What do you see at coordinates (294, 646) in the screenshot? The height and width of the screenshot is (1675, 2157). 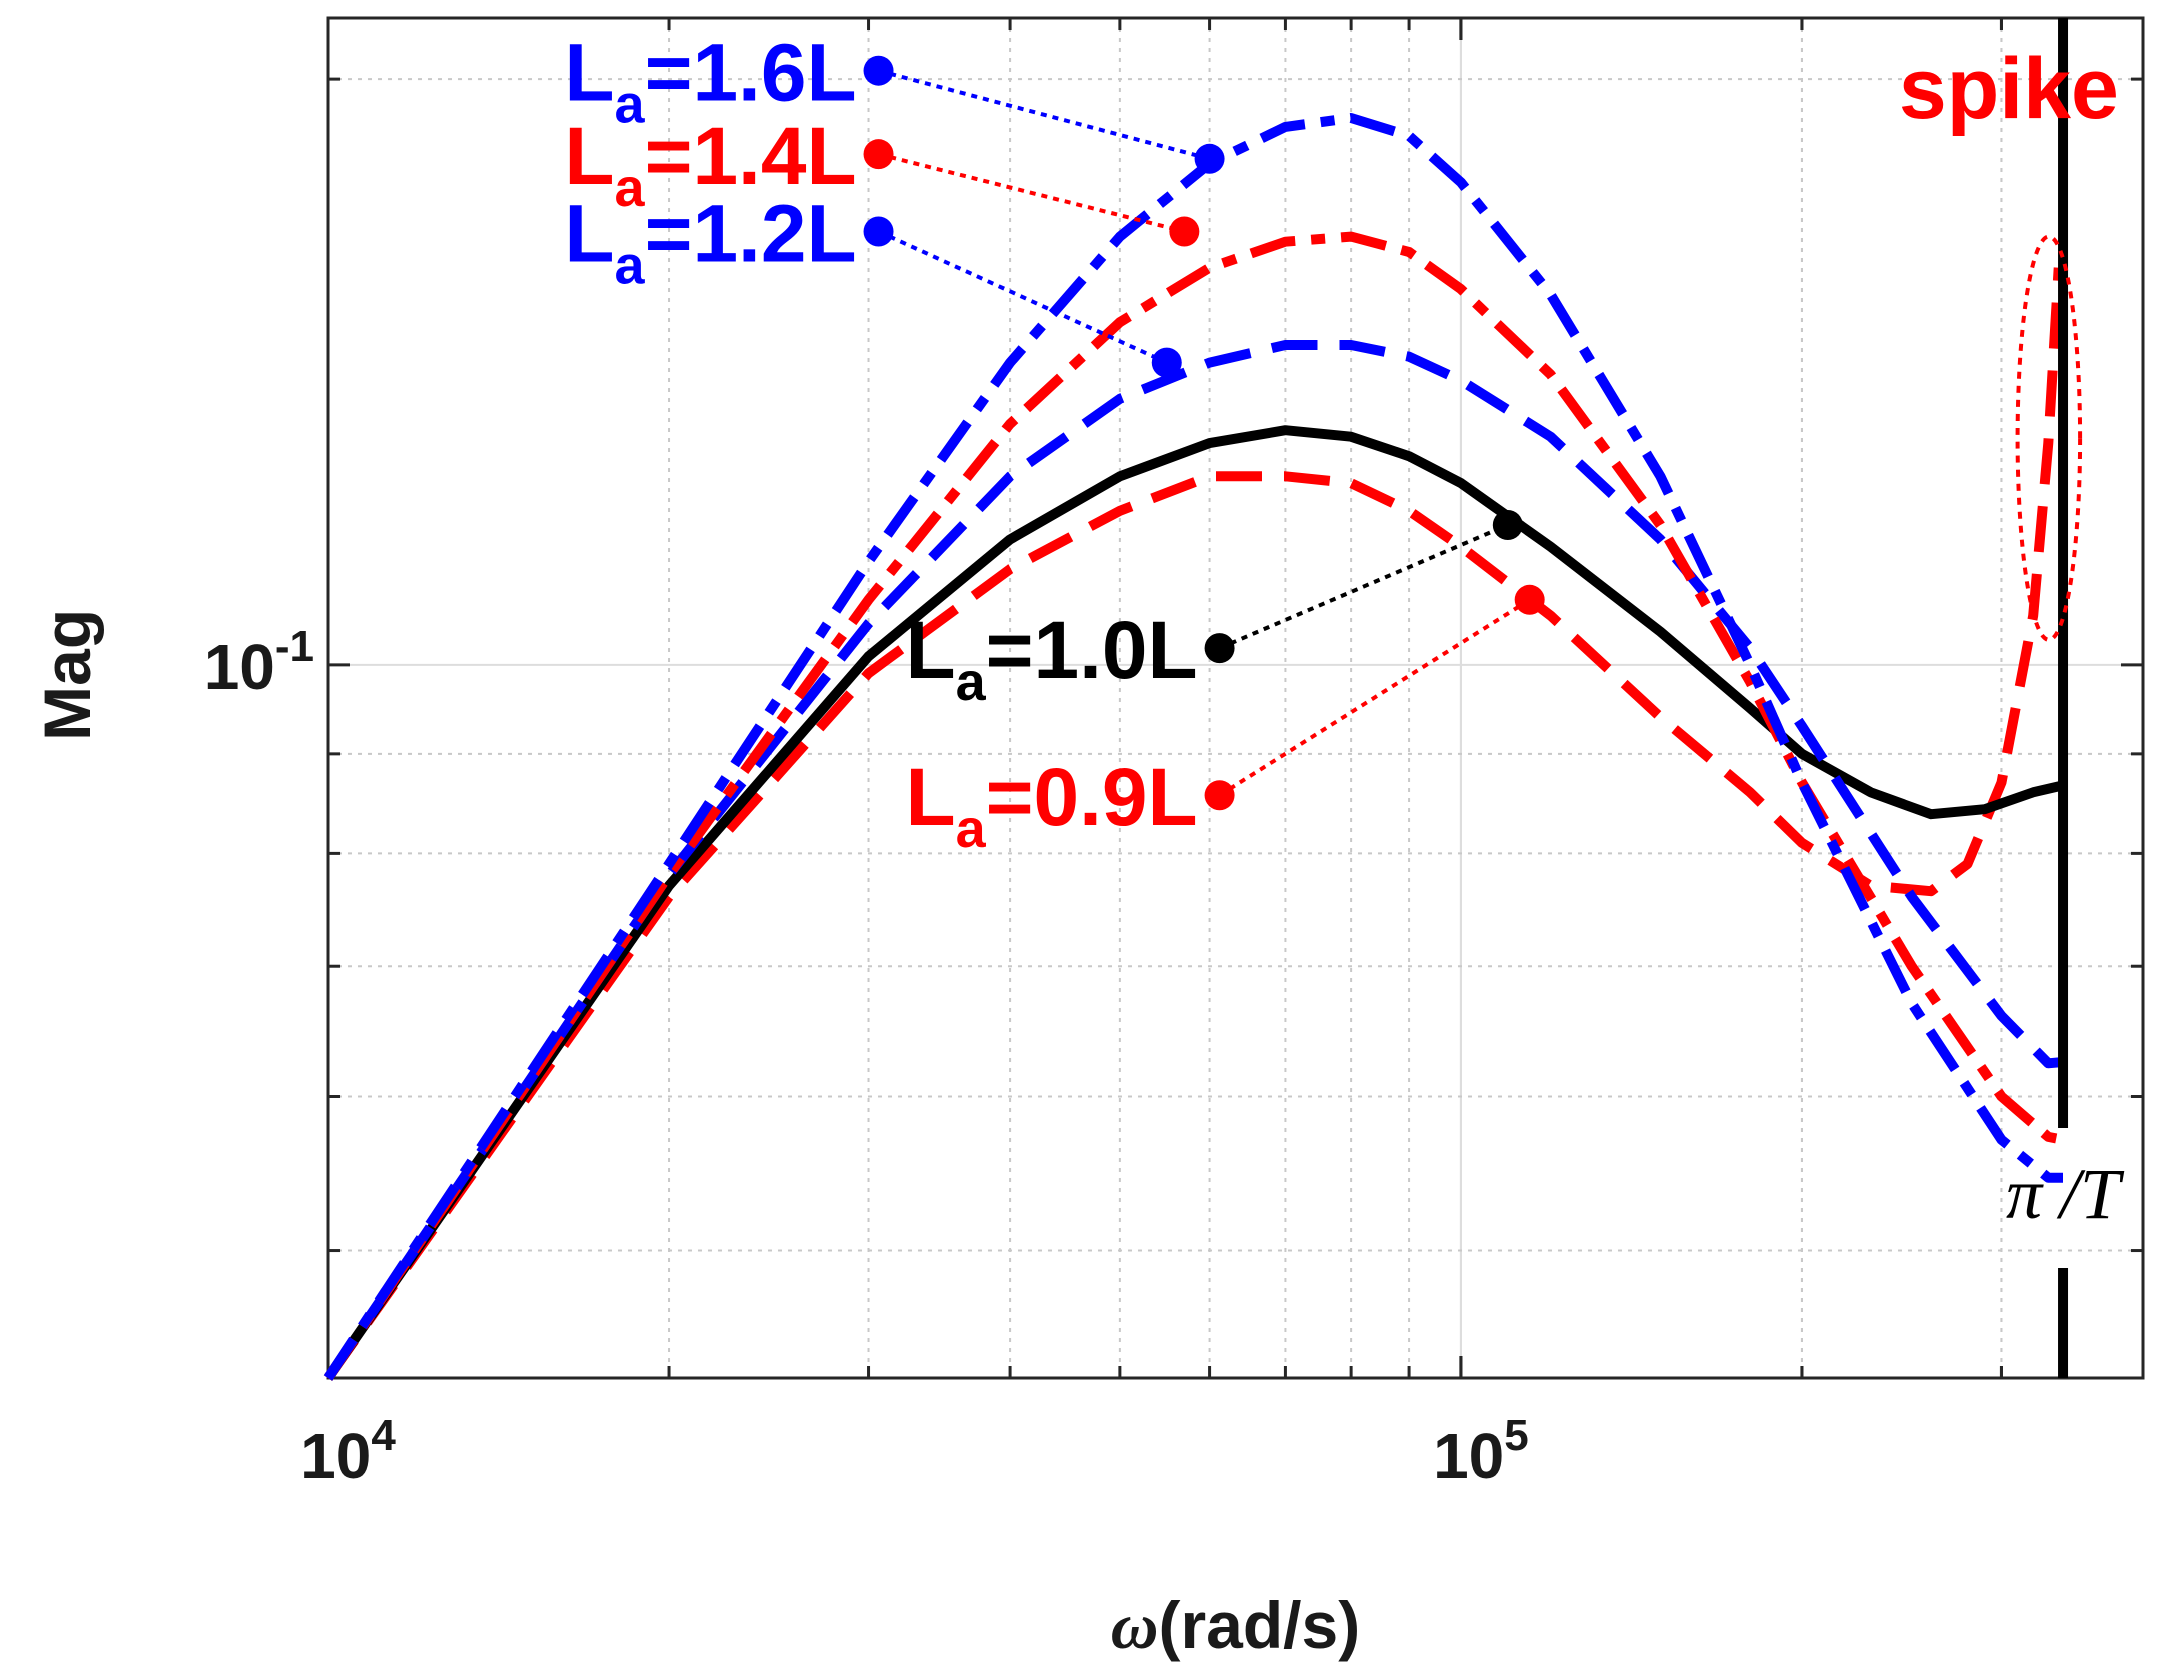 I see `y-tick-exponent: -1` at bounding box center [294, 646].